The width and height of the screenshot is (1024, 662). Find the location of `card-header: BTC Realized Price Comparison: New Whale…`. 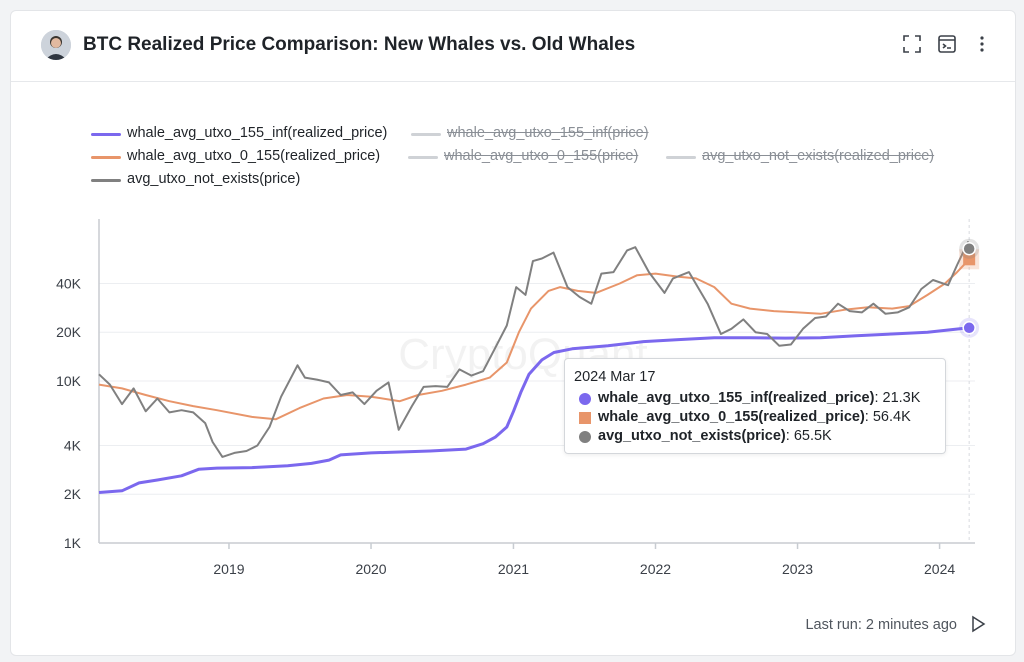

card-header: BTC Realized Price Comparison: New Whale… is located at coordinates (513, 46).